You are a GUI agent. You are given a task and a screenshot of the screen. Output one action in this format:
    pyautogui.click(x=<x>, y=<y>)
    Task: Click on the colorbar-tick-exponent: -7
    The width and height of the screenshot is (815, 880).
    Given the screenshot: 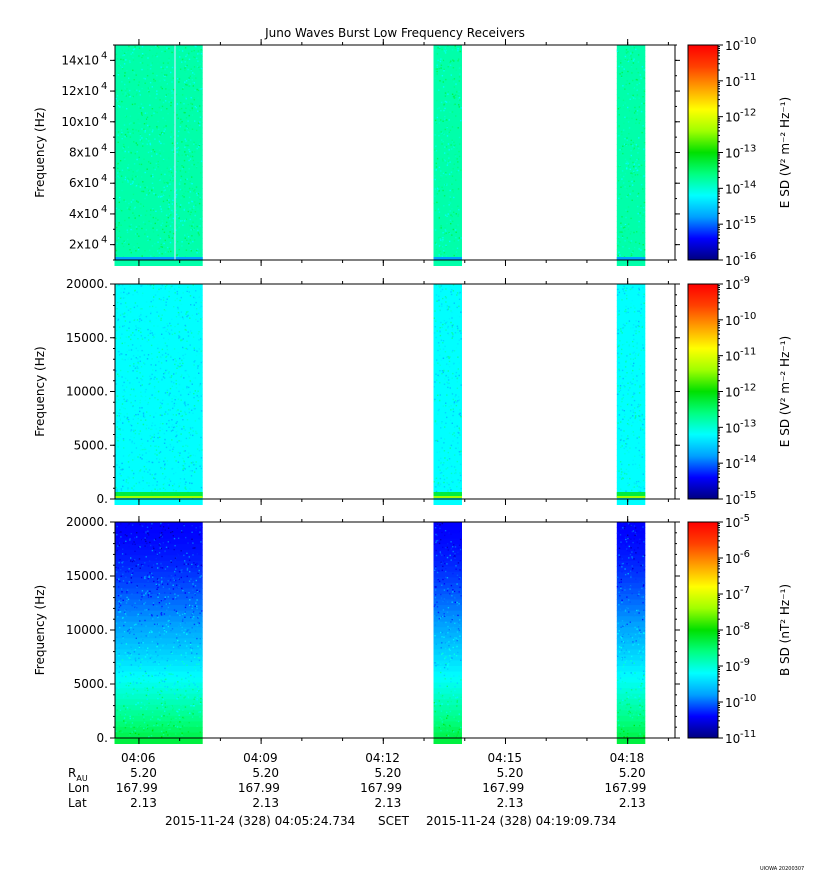 What is the action you would take?
    pyautogui.click(x=745, y=590)
    